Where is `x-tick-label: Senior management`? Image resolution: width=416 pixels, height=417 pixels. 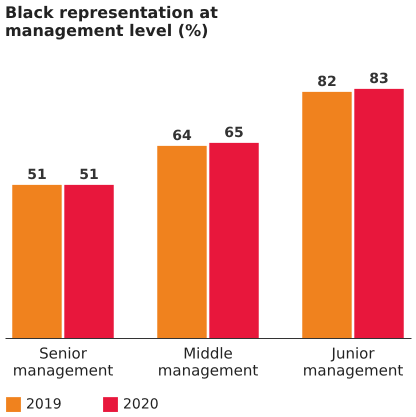
x-tick-label: Senior management is located at coordinates (63, 362).